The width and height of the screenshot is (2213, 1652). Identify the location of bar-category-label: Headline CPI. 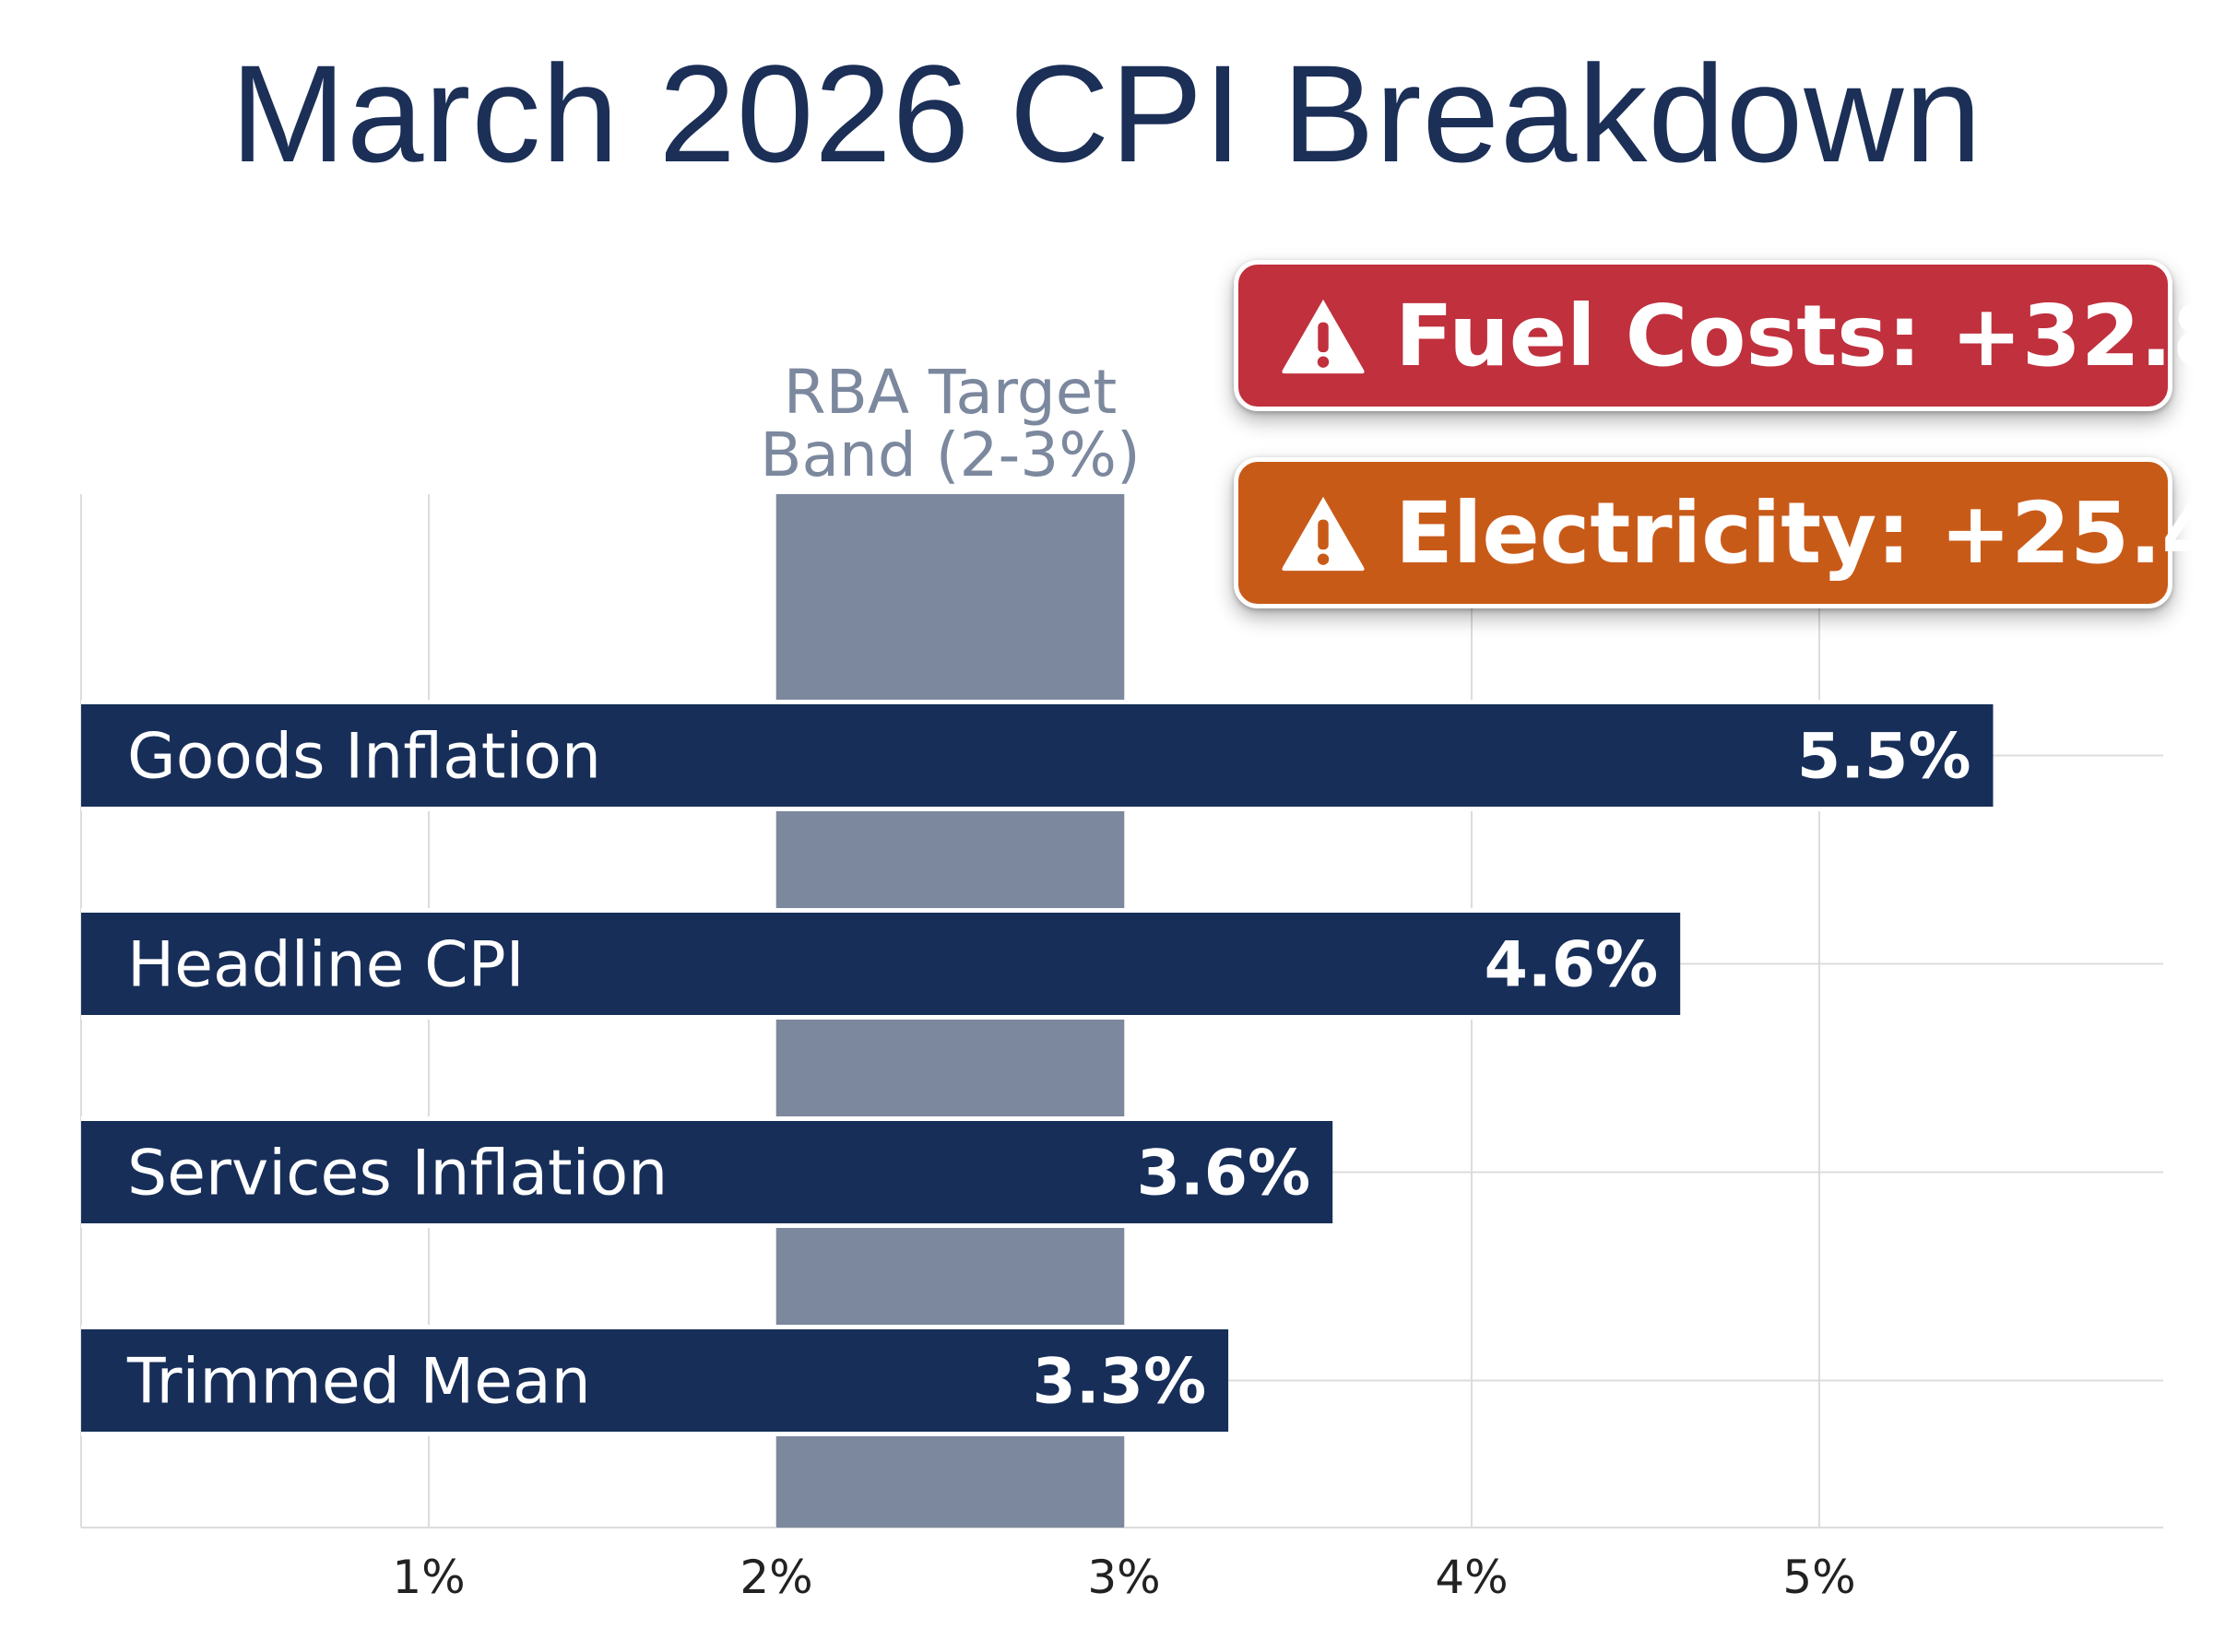
(326, 965).